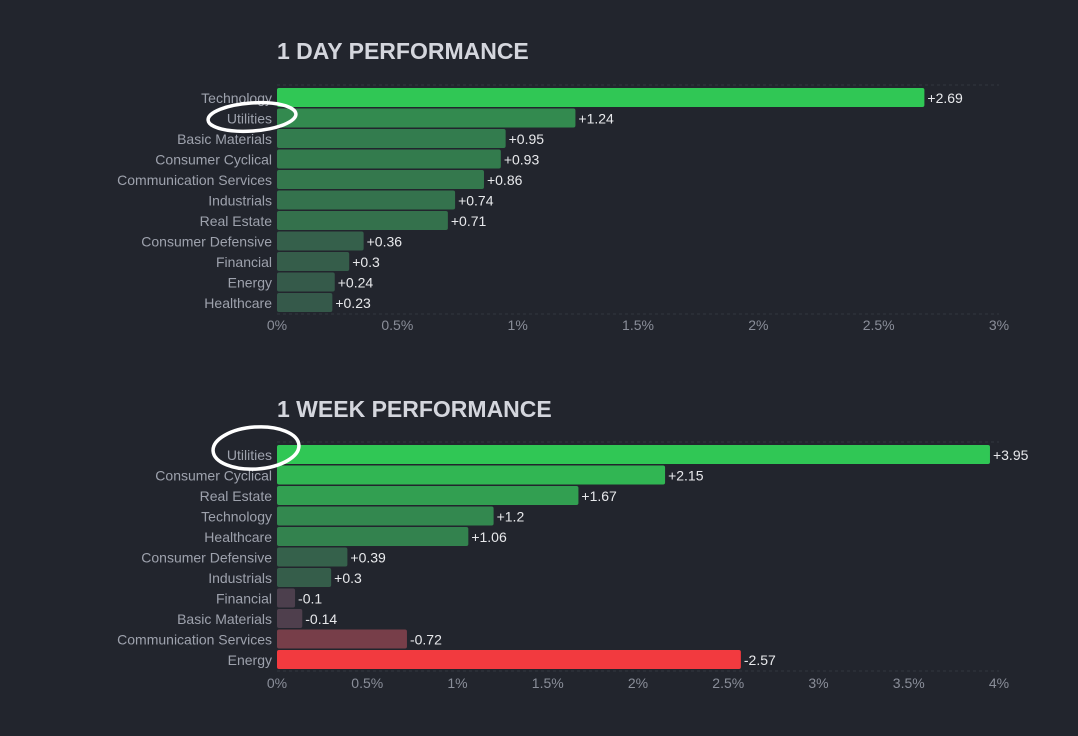 The height and width of the screenshot is (736, 1078). What do you see at coordinates (414, 409) in the screenshot?
I see `chart-title-2: 1 WEEK PERFORMANCE` at bounding box center [414, 409].